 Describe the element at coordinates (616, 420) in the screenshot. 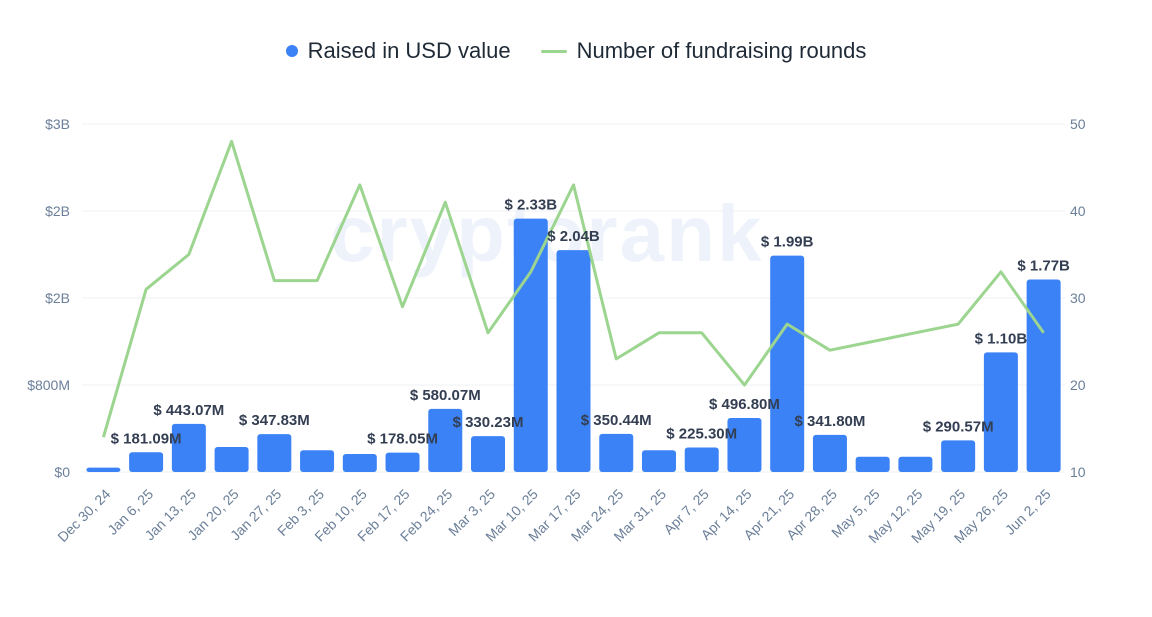

I see `data-label: $ 350.44M` at that location.